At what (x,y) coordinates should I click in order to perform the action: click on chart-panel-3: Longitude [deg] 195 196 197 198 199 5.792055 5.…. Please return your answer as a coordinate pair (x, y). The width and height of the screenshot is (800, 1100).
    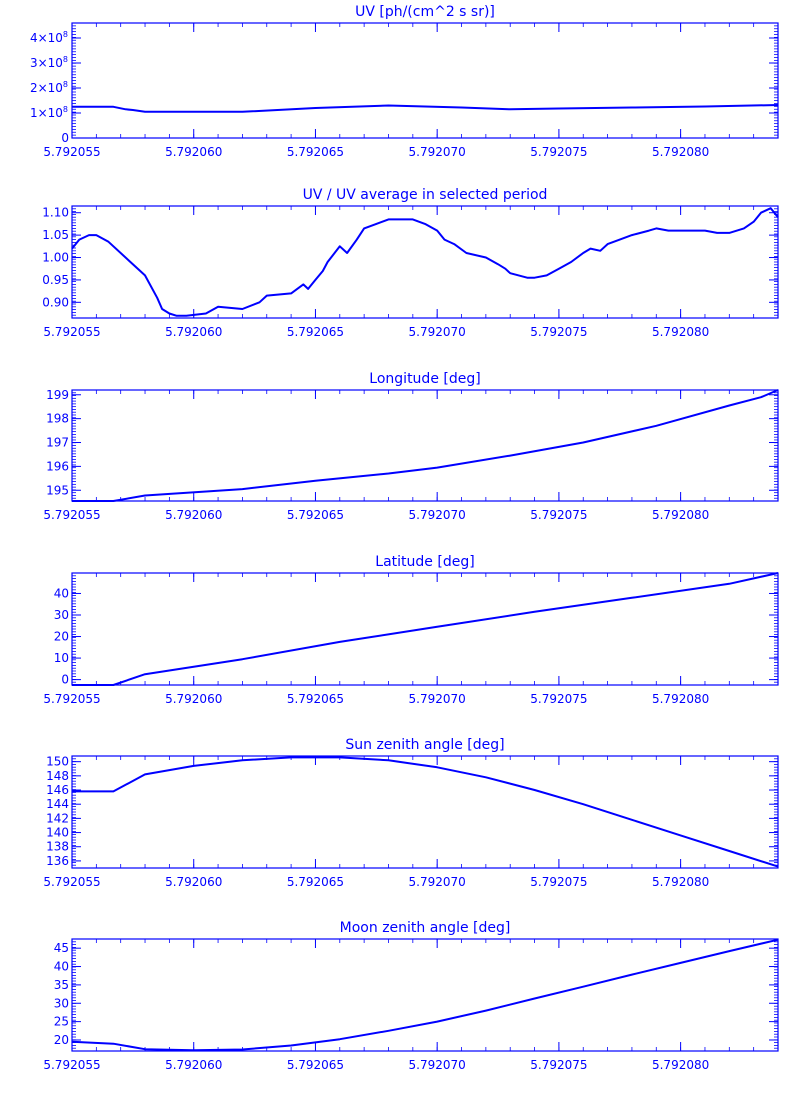
    Looking at the image, I should click on (411, 446).